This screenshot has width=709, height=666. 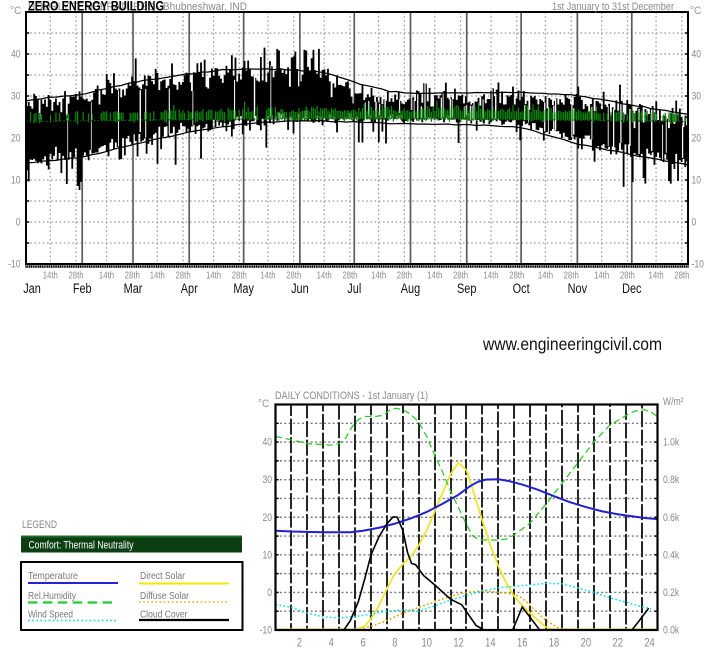 What do you see at coordinates (522, 644) in the screenshot?
I see `svg-text: 16` at bounding box center [522, 644].